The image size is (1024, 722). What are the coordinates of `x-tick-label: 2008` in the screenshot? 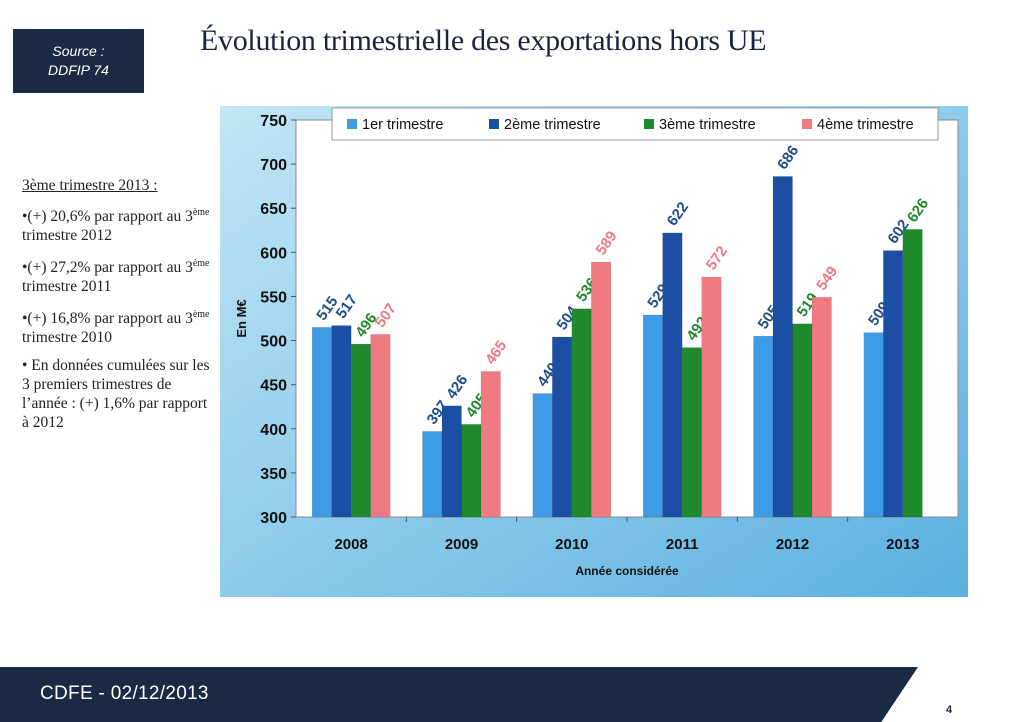 It's located at (350, 544).